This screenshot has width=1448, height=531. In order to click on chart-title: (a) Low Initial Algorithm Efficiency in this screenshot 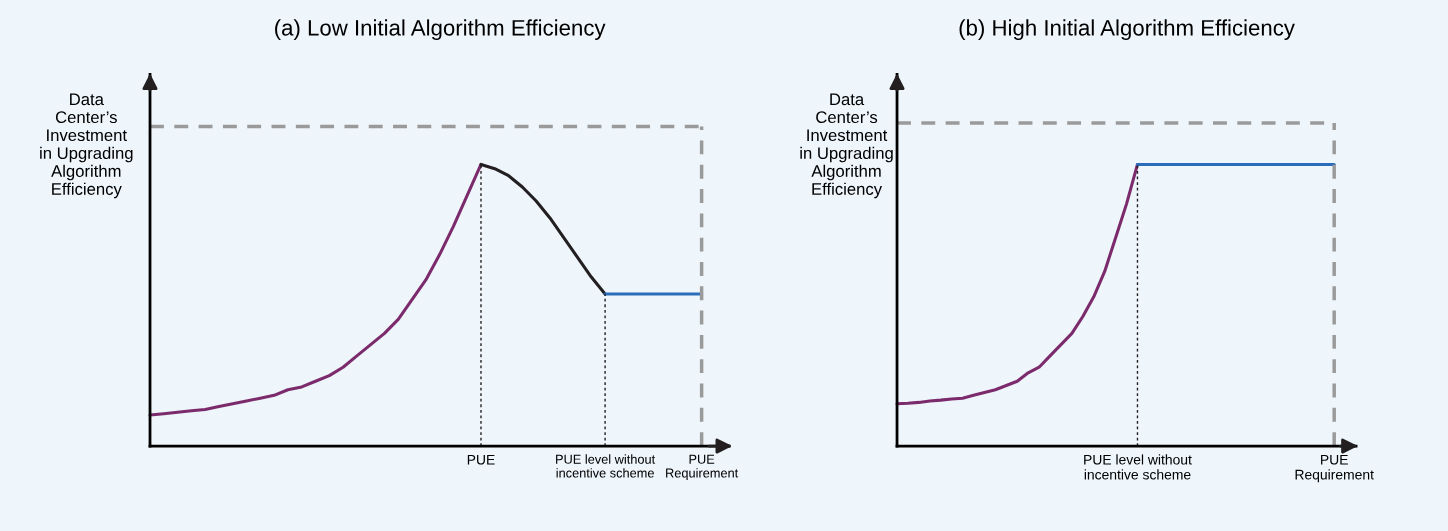, I will do `click(440, 30)`.